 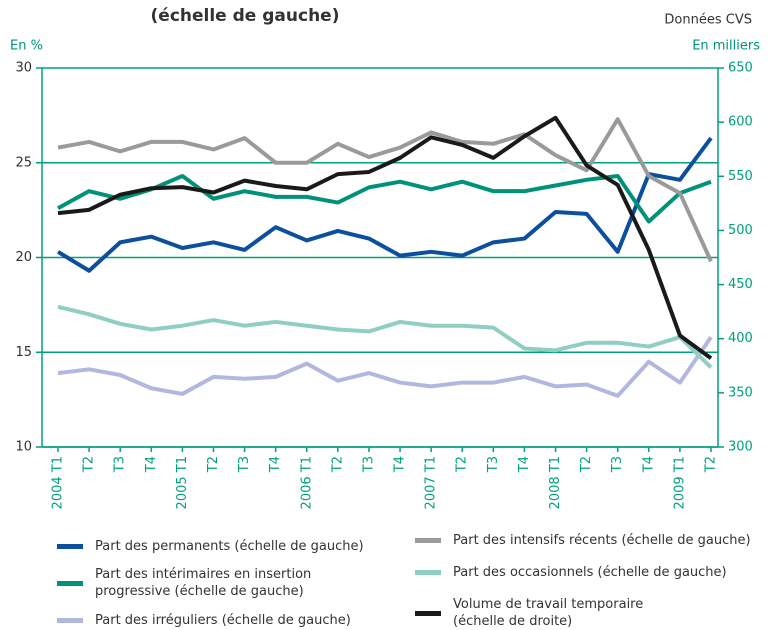 I want to click on y2-tick-label: 550, so click(x=740, y=176).